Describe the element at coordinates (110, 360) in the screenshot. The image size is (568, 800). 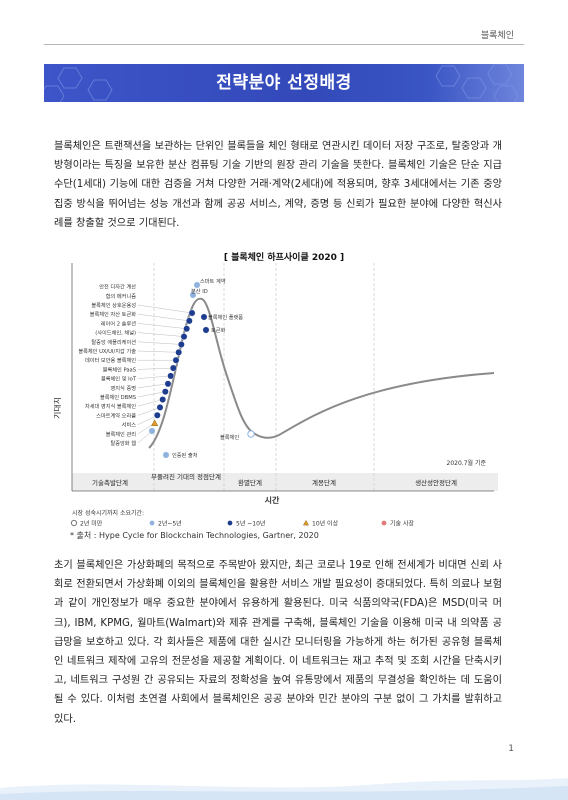
I see `rising-label: 데이터 보안용 블록체인` at that location.